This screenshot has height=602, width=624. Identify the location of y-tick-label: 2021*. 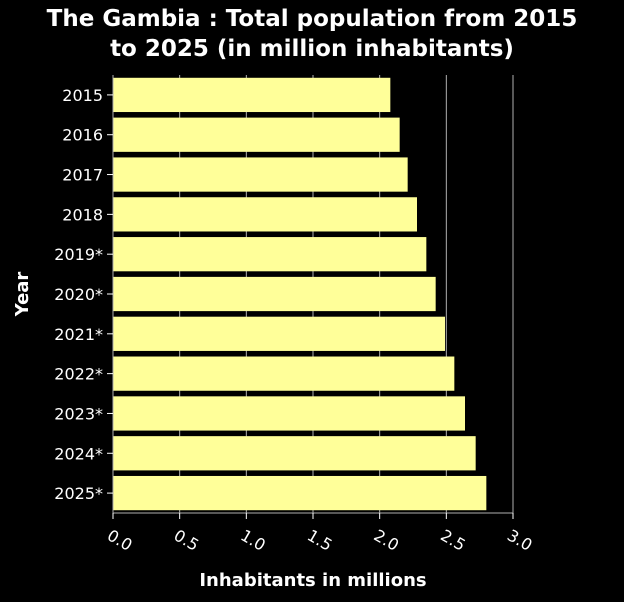
(78, 334).